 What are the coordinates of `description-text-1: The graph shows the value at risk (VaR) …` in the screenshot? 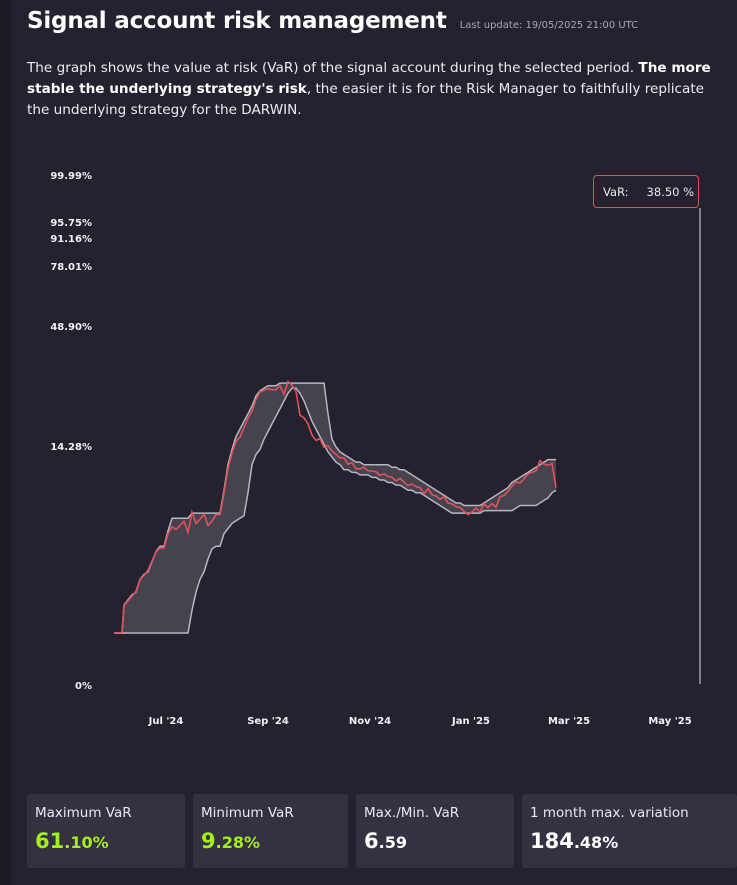 It's located at (333, 68).